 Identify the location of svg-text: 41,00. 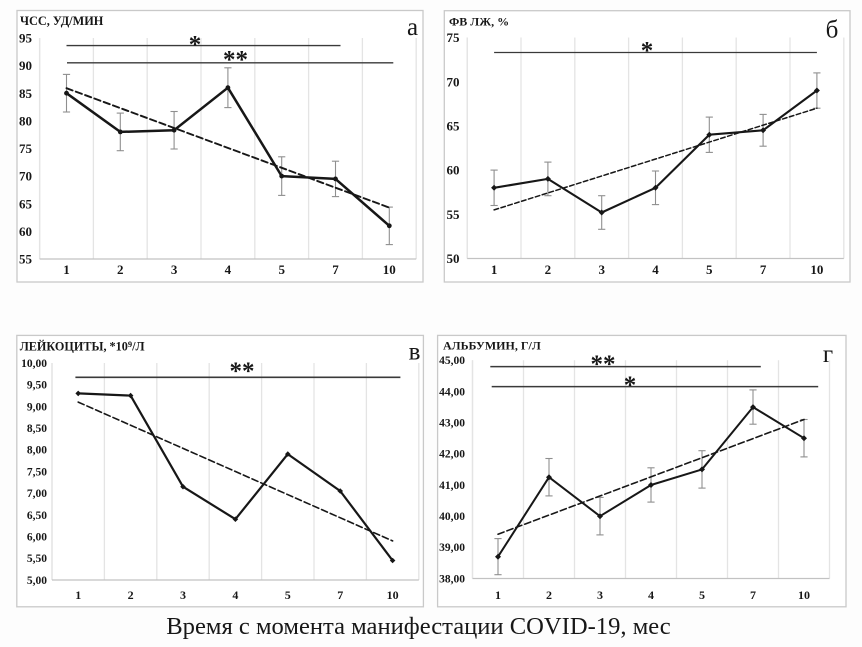
(452, 486).